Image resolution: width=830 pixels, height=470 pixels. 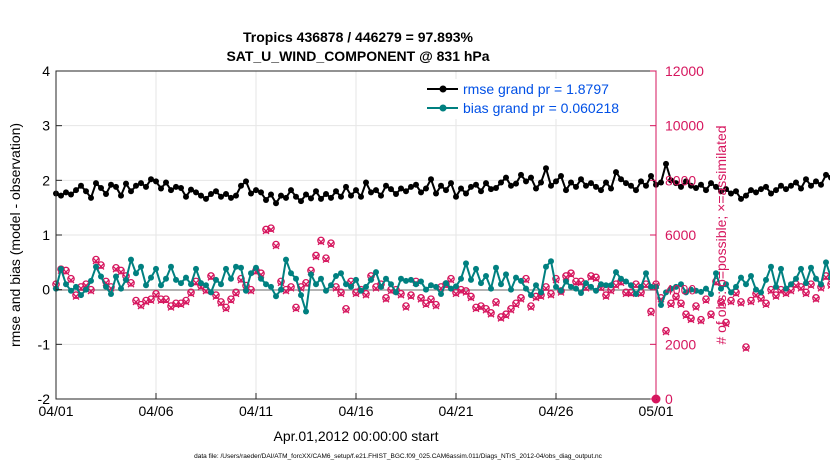 What do you see at coordinates (531, 99) in the screenshot?
I see `legend-box` at bounding box center [531, 99].